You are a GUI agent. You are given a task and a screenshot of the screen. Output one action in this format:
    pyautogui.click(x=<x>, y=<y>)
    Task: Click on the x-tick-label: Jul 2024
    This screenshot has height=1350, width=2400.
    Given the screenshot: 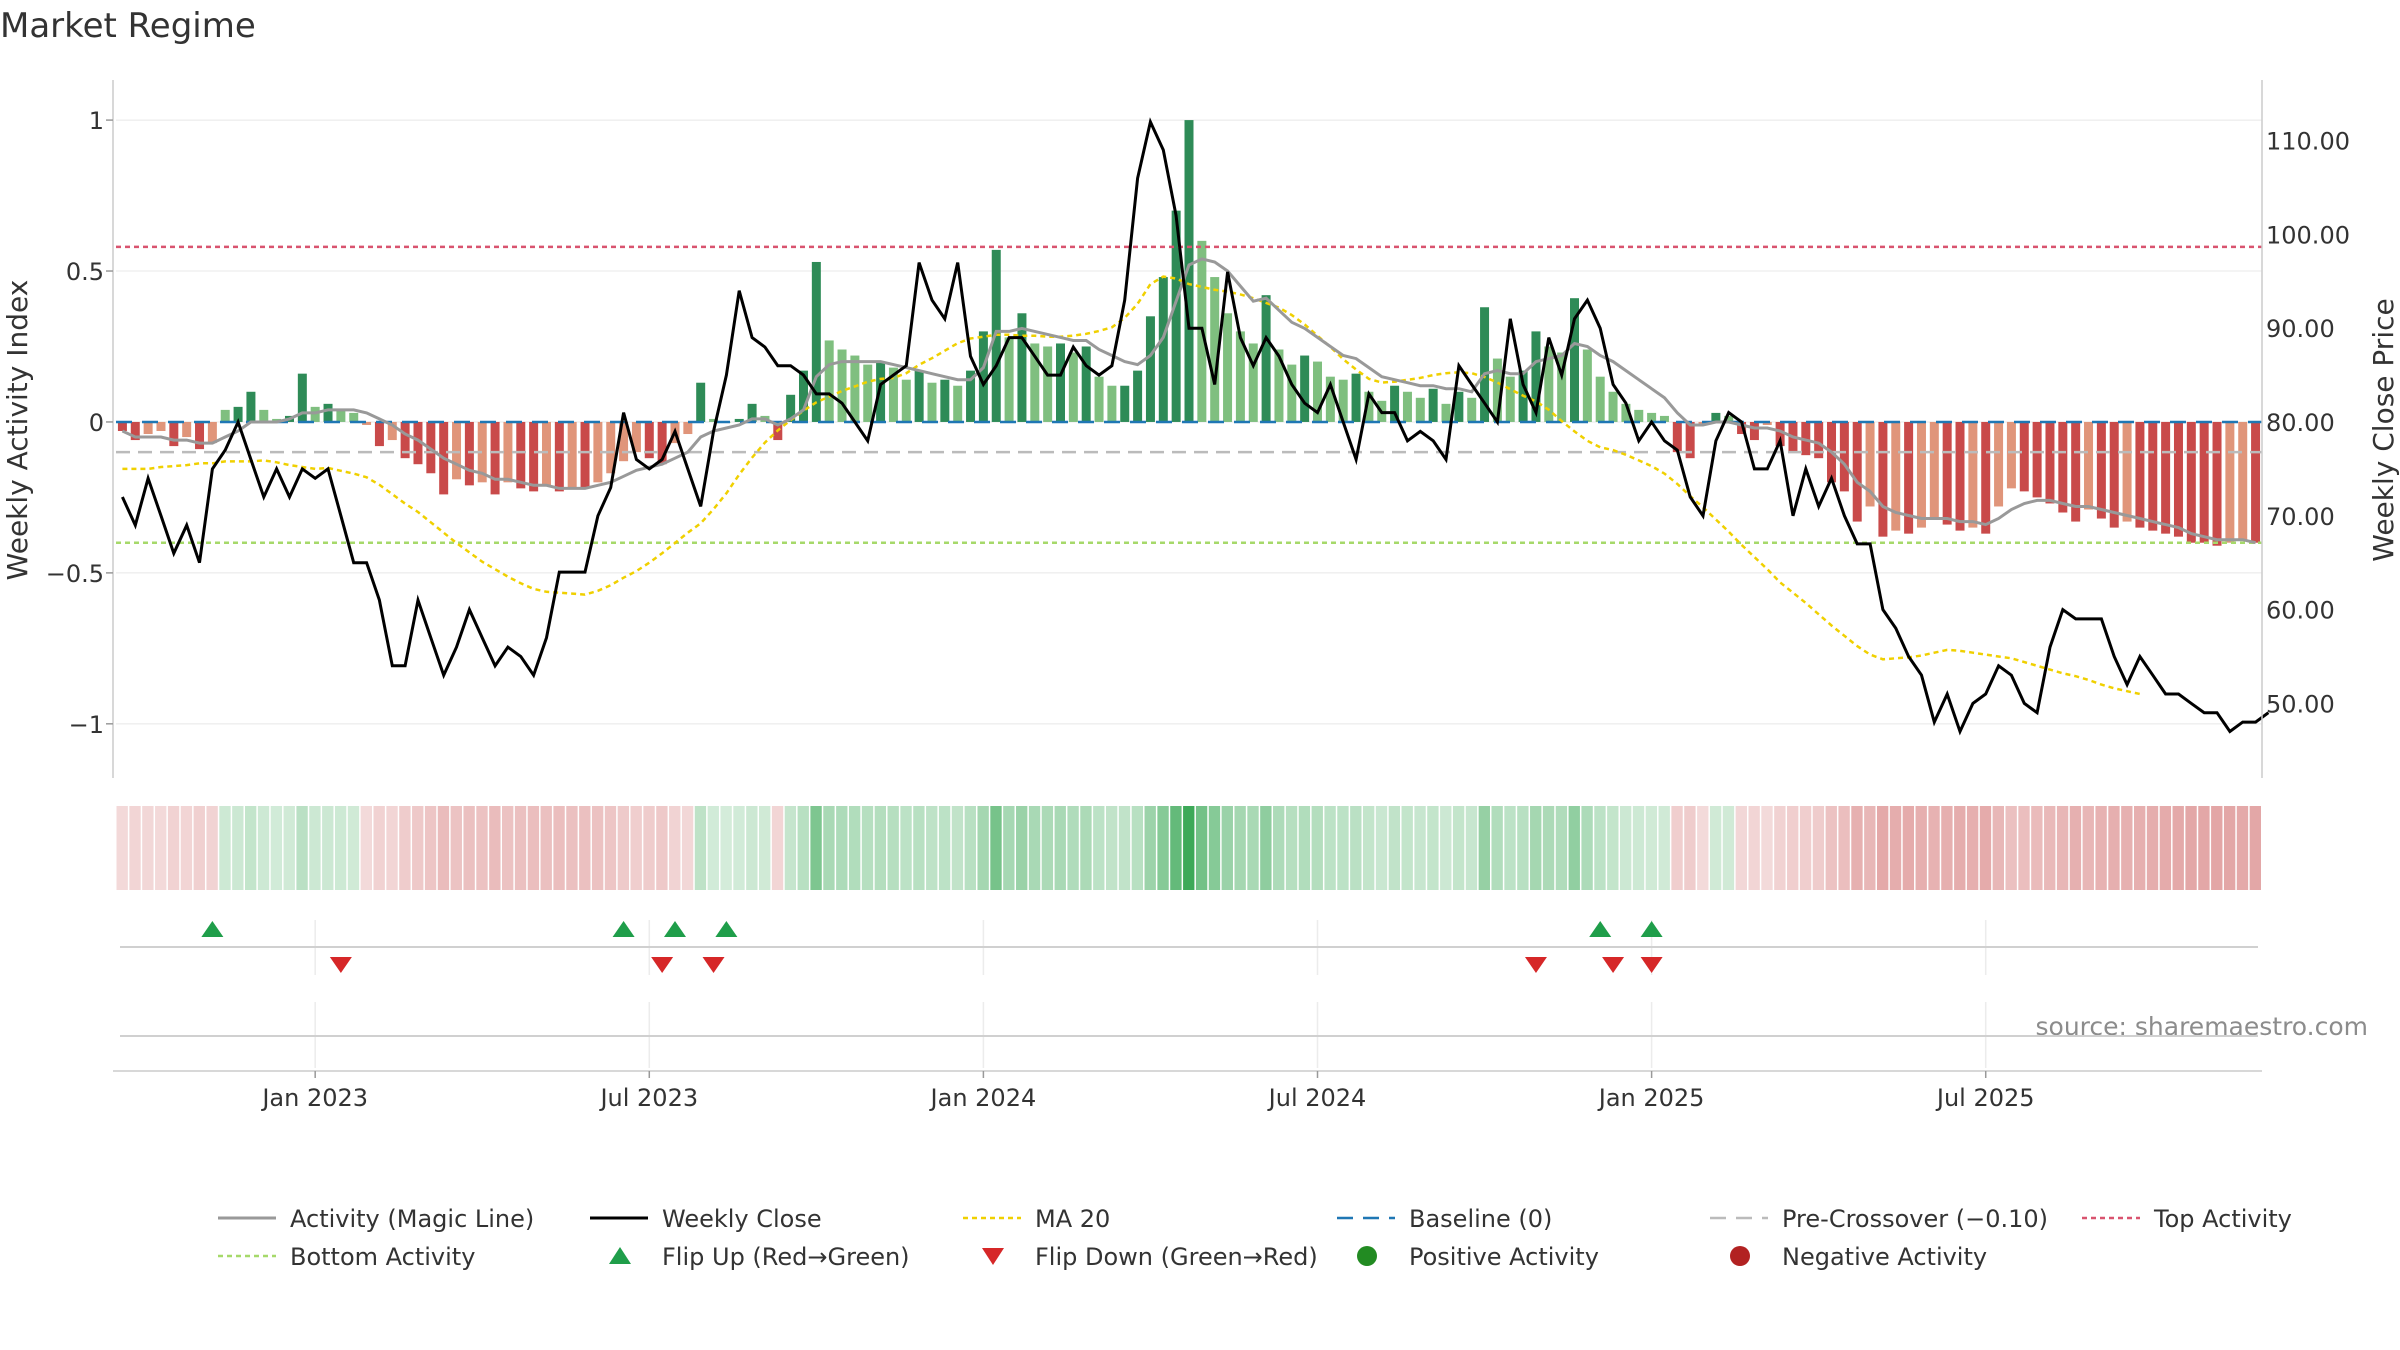 What is the action you would take?
    pyautogui.click(x=1317, y=1098)
    